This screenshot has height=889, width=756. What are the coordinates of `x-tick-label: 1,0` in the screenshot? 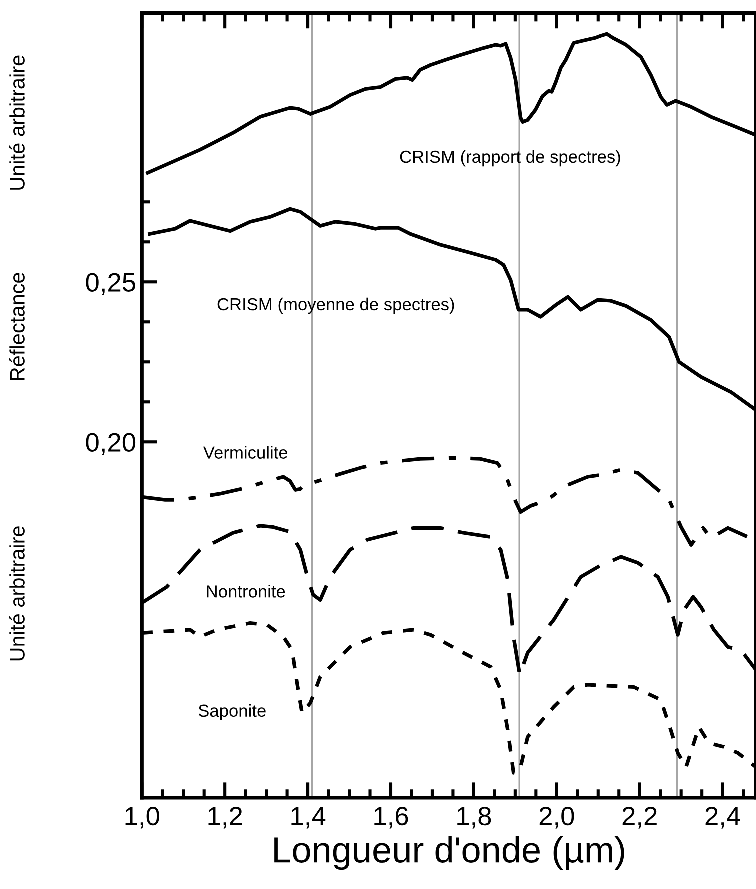 It's located at (143, 817).